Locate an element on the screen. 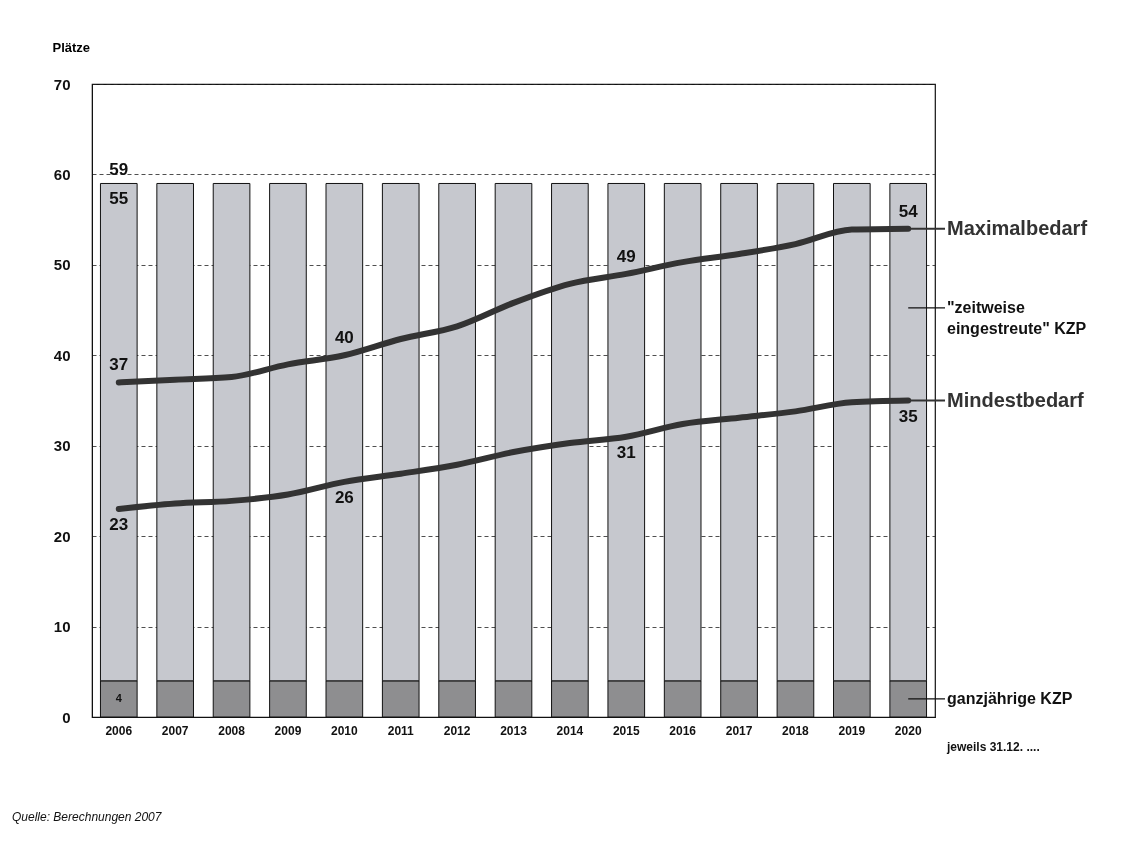 The width and height of the screenshot is (1139, 851). legend-label: Maximalbedarf is located at coordinates (1017, 227).